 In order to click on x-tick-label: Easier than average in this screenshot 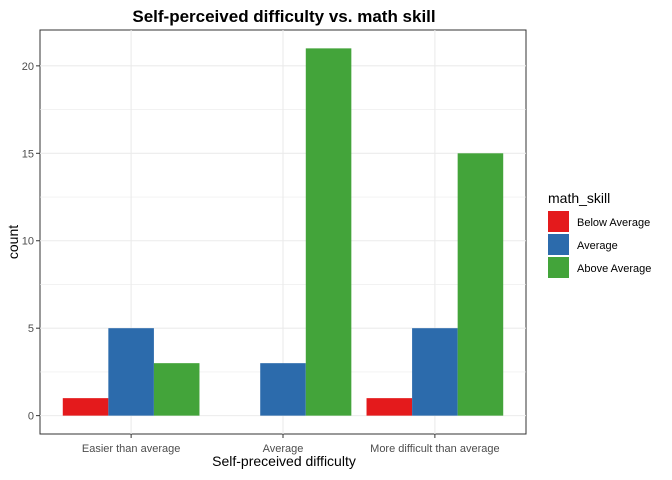, I will do `click(131, 449)`.